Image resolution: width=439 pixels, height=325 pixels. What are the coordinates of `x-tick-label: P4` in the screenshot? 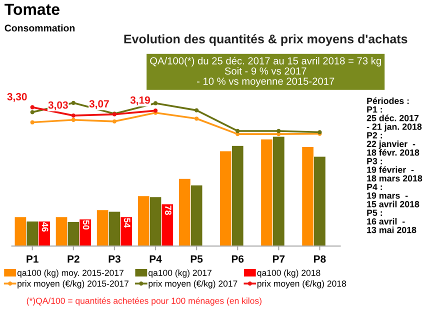 It's located at (156, 259).